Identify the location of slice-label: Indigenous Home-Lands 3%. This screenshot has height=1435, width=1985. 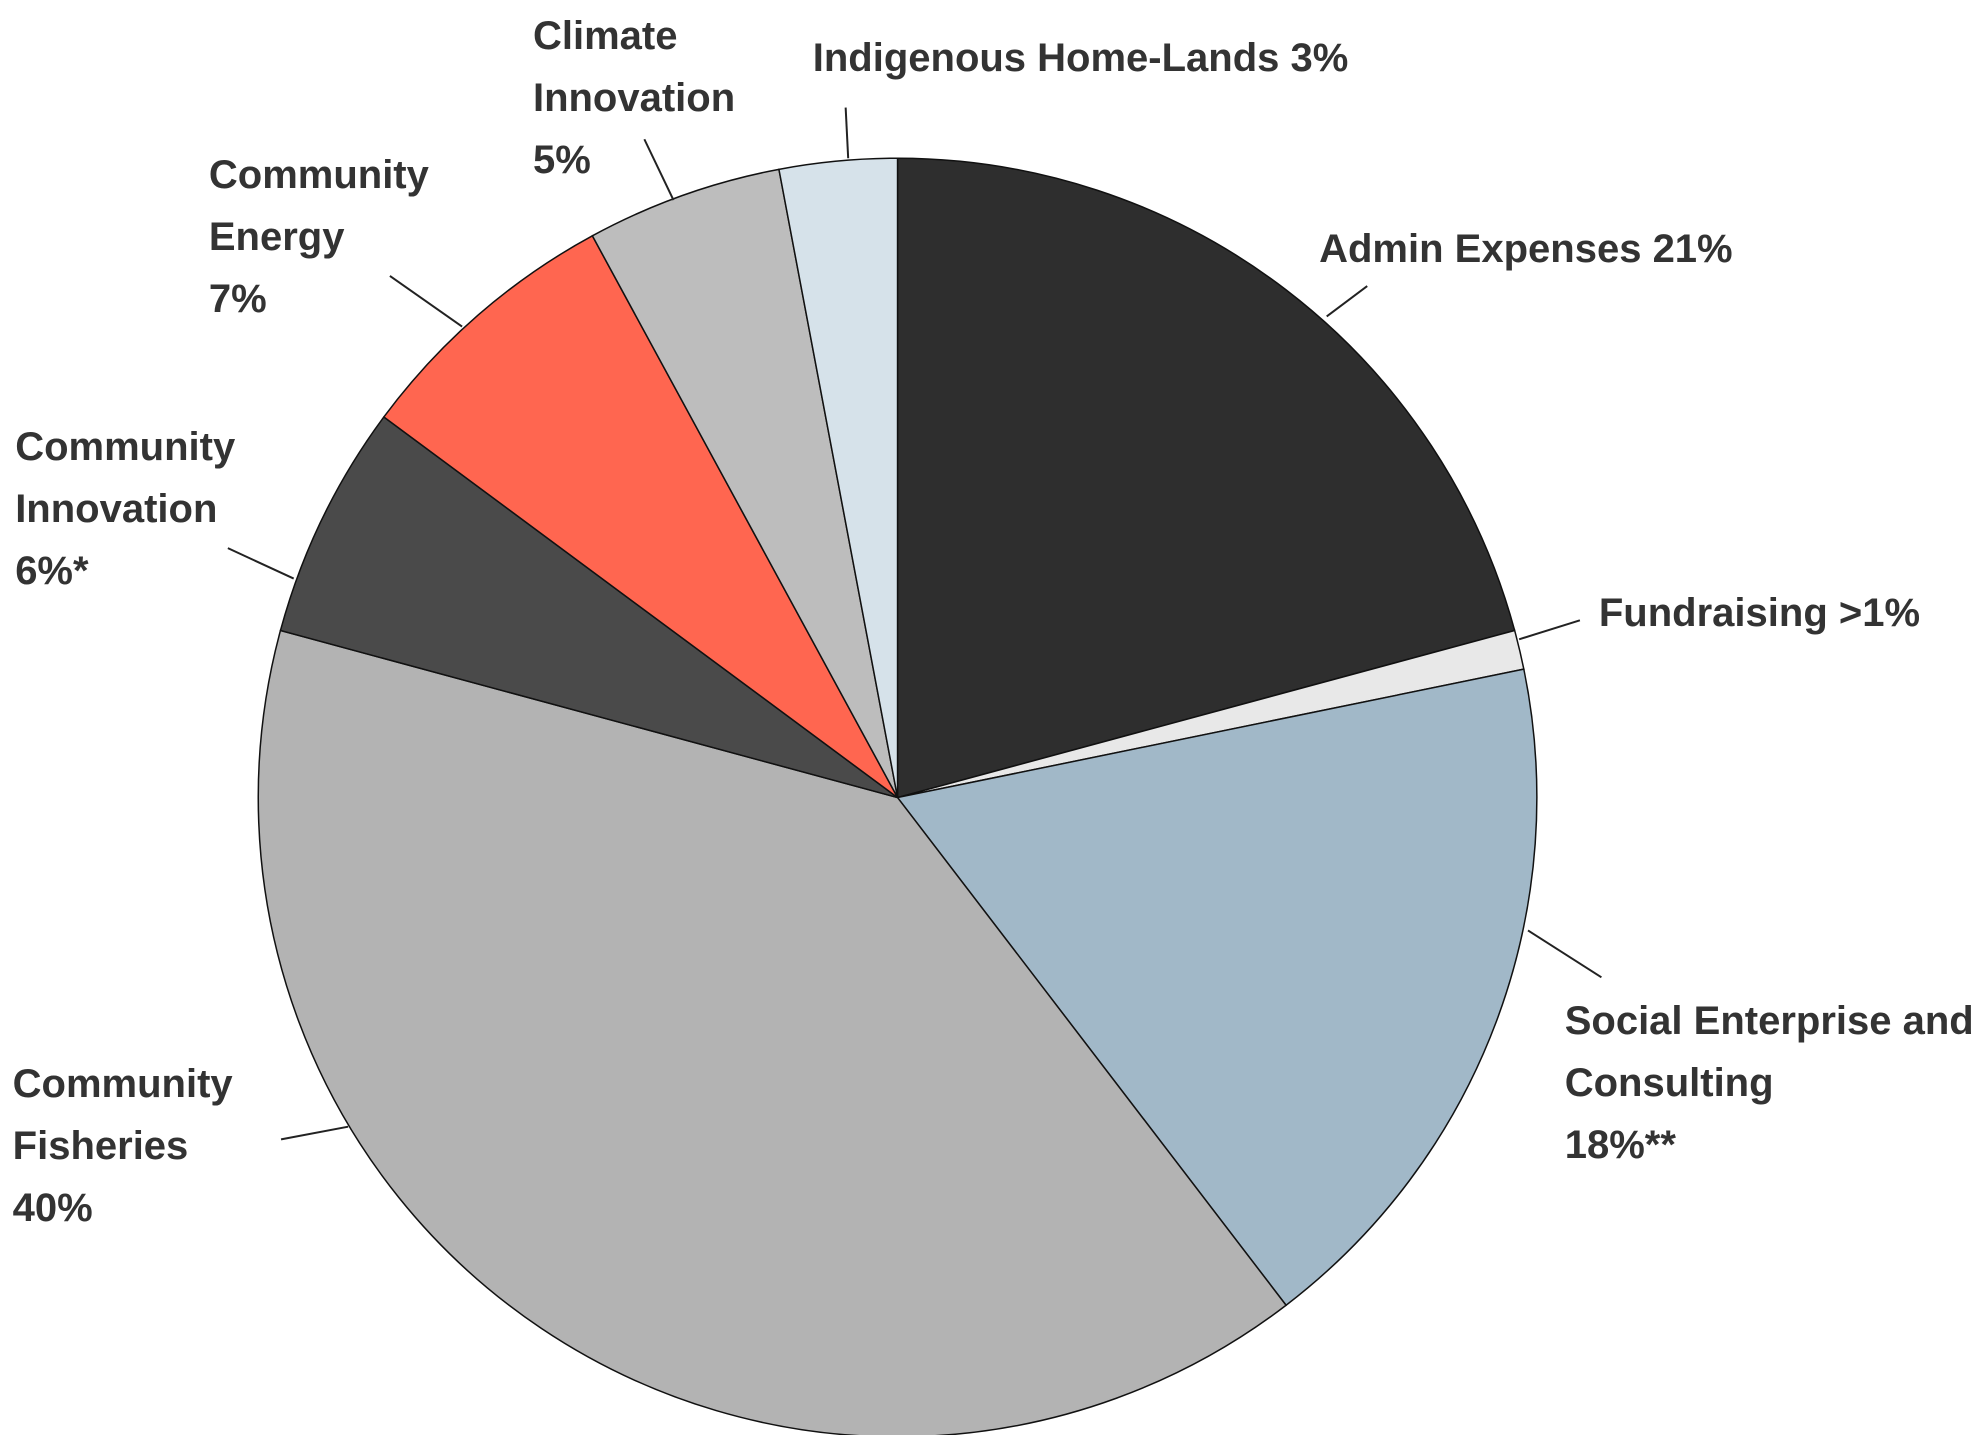
(1081, 58).